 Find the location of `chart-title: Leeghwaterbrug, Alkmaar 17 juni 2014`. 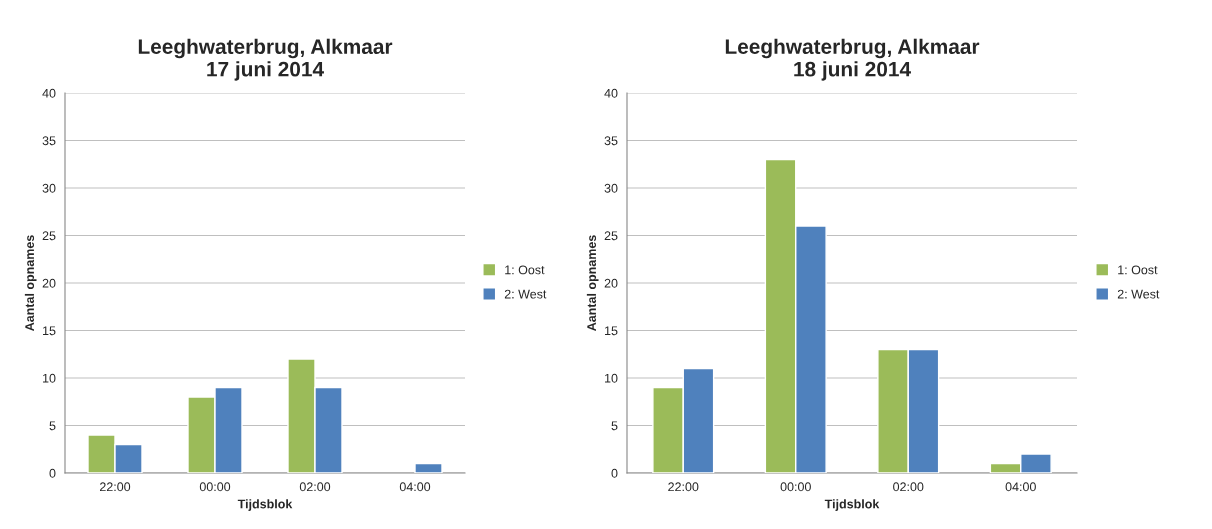

chart-title: Leeghwaterbrug, Alkmaar 17 juni 2014 is located at coordinates (265, 59).